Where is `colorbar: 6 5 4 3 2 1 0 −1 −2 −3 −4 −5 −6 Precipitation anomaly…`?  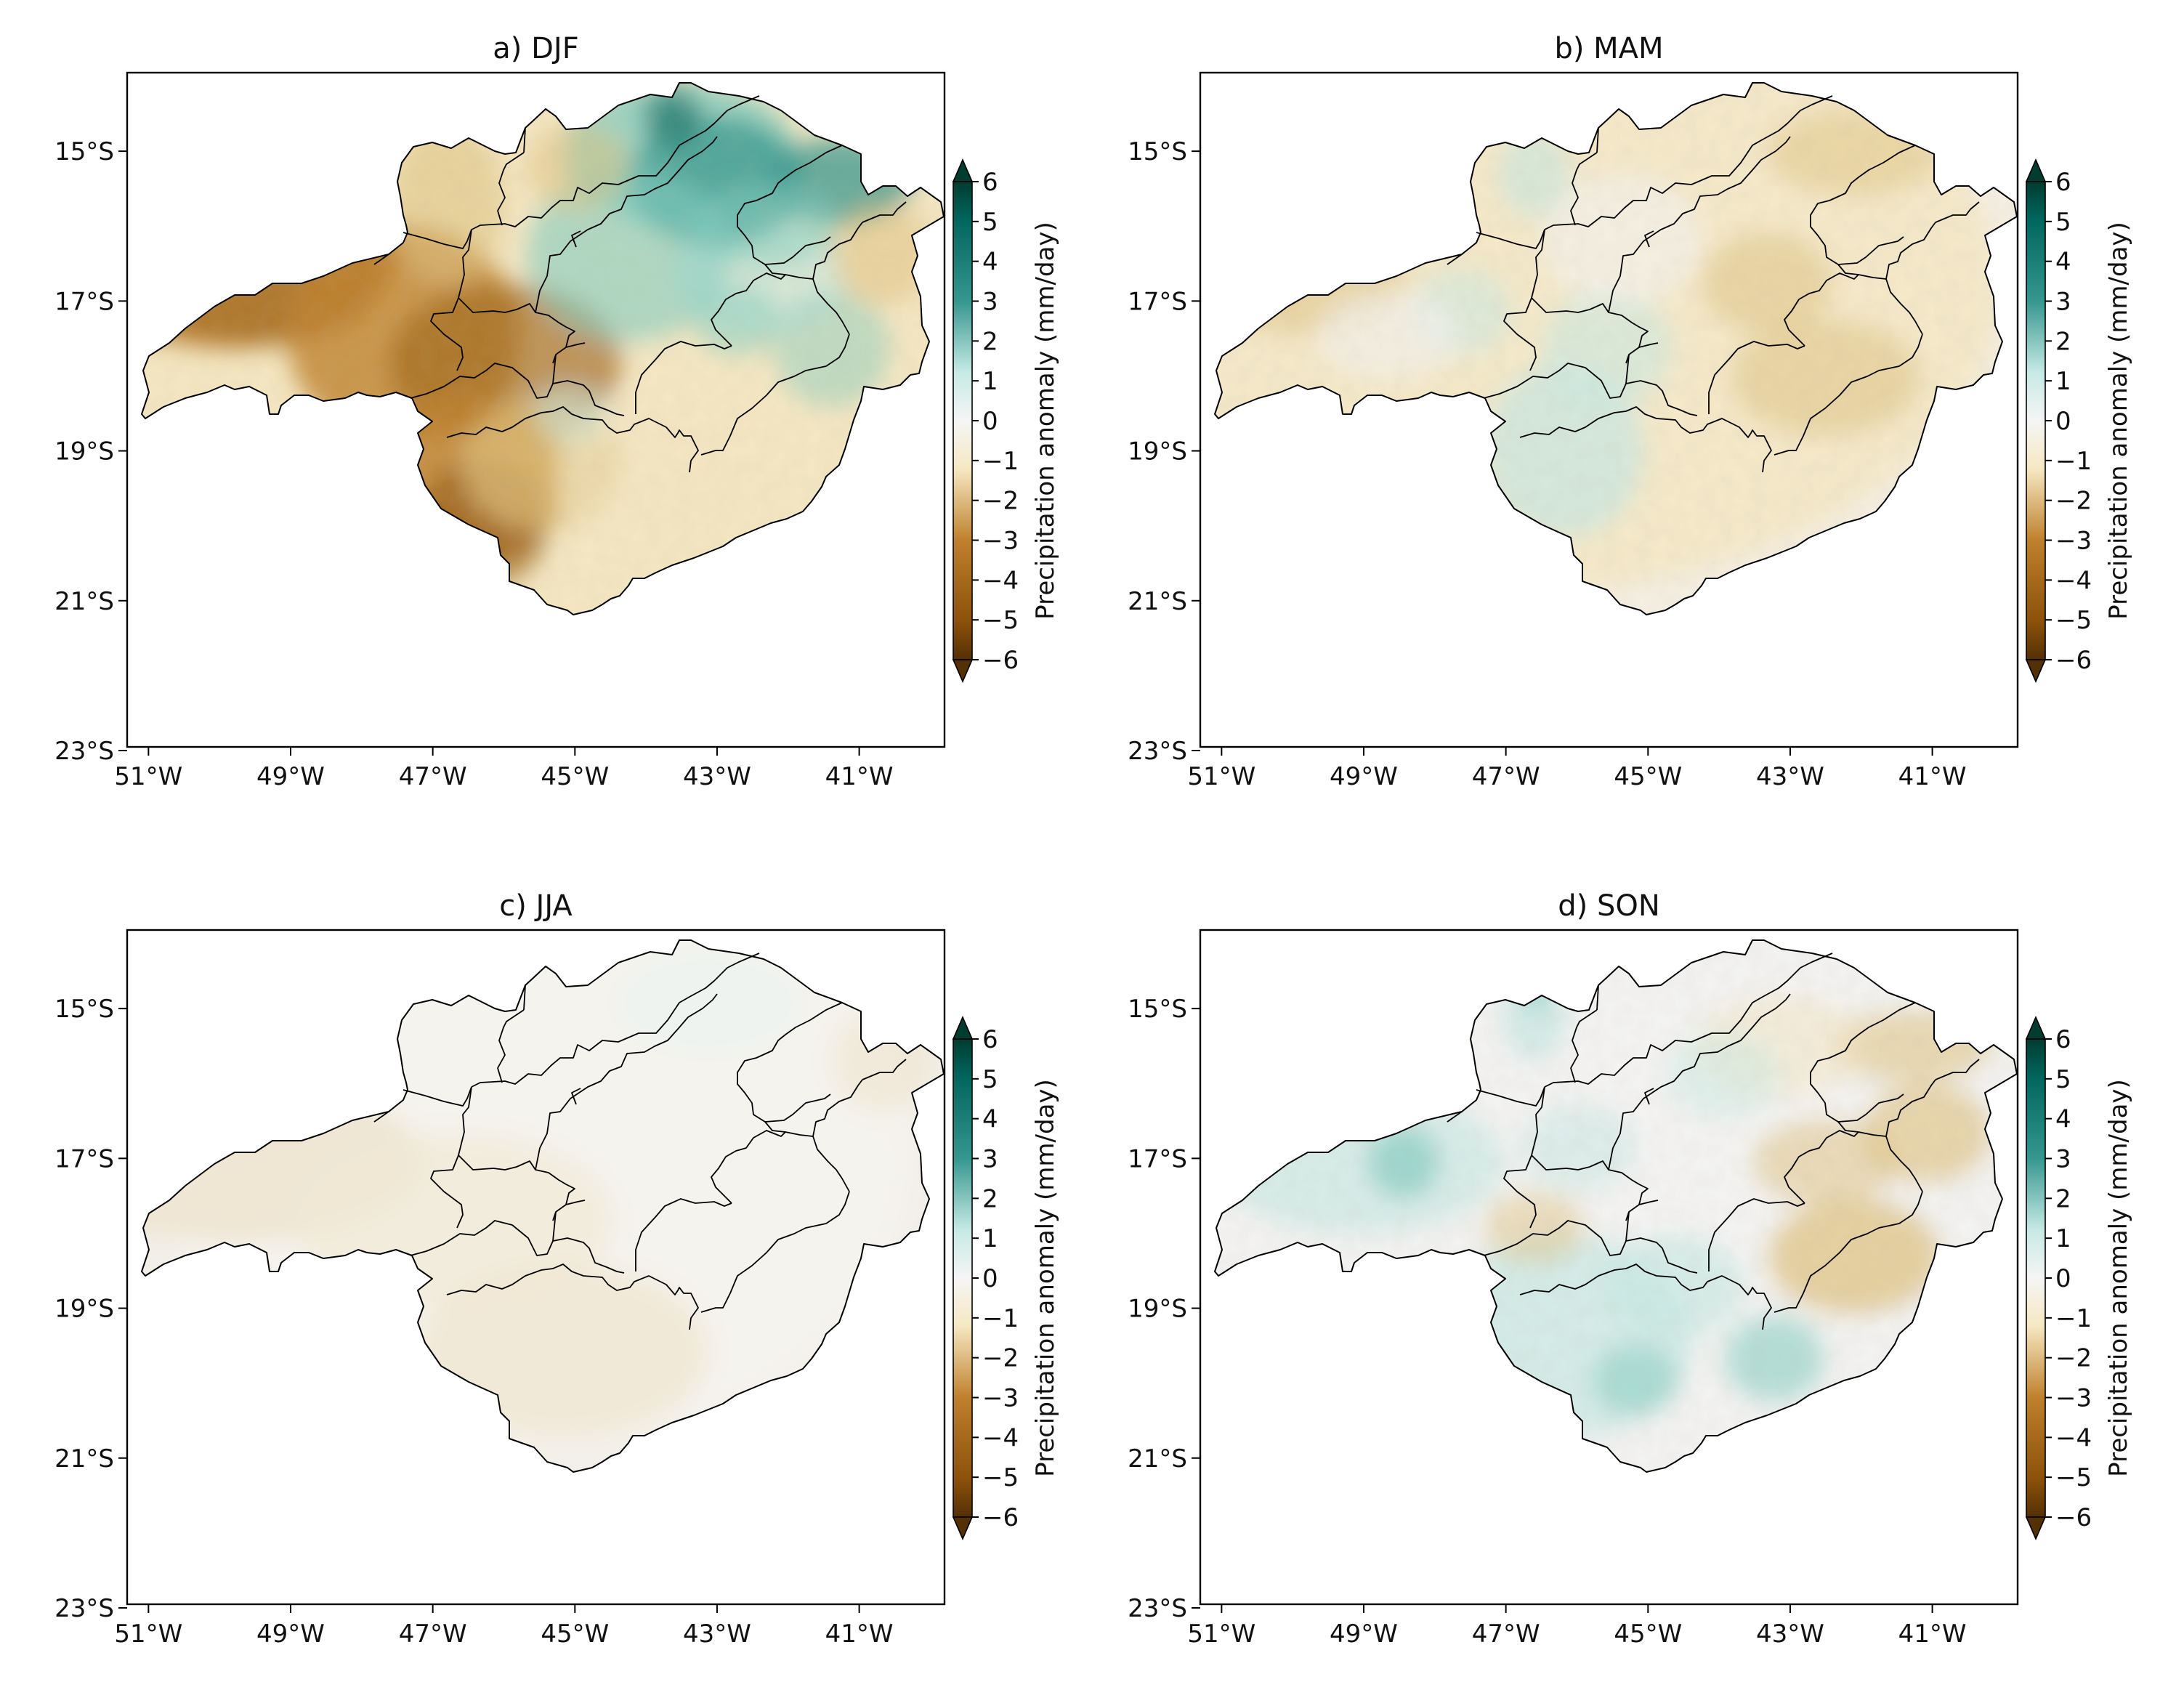 colorbar: 6 5 4 3 2 1 0 −1 −2 −3 −4 −5 −6 Precipitation anomaly… is located at coordinates (1006, 1278).